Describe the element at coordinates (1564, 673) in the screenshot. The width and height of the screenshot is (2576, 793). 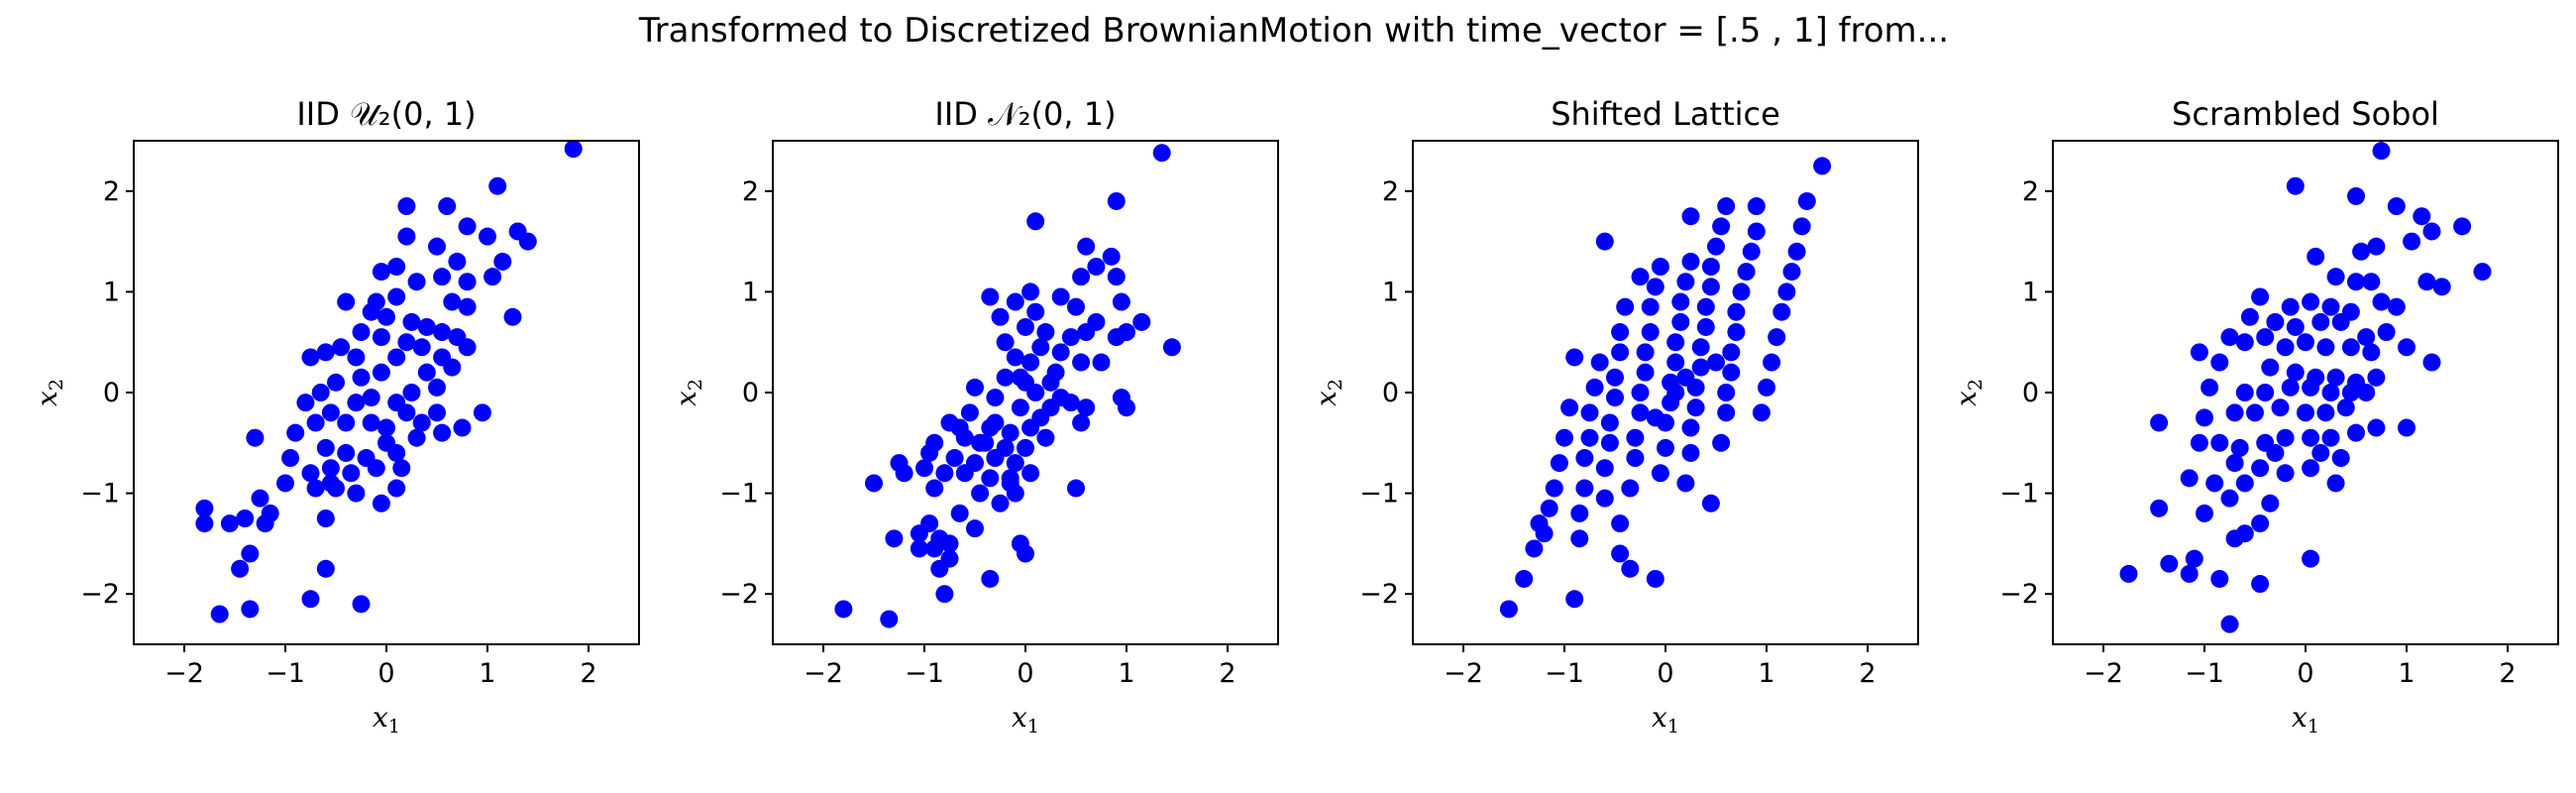
I see `chart-3-xtick-label: −1` at that location.